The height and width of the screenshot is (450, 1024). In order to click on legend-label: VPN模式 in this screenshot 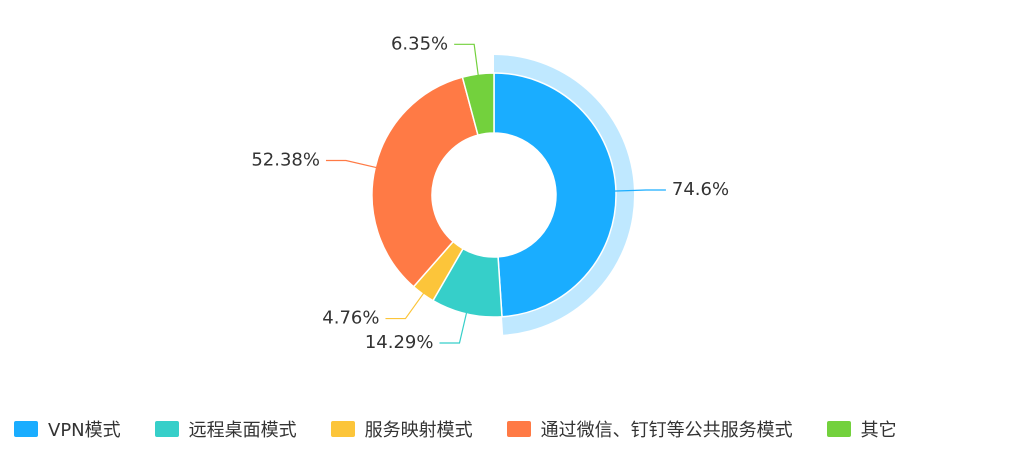, I will do `click(84, 430)`.